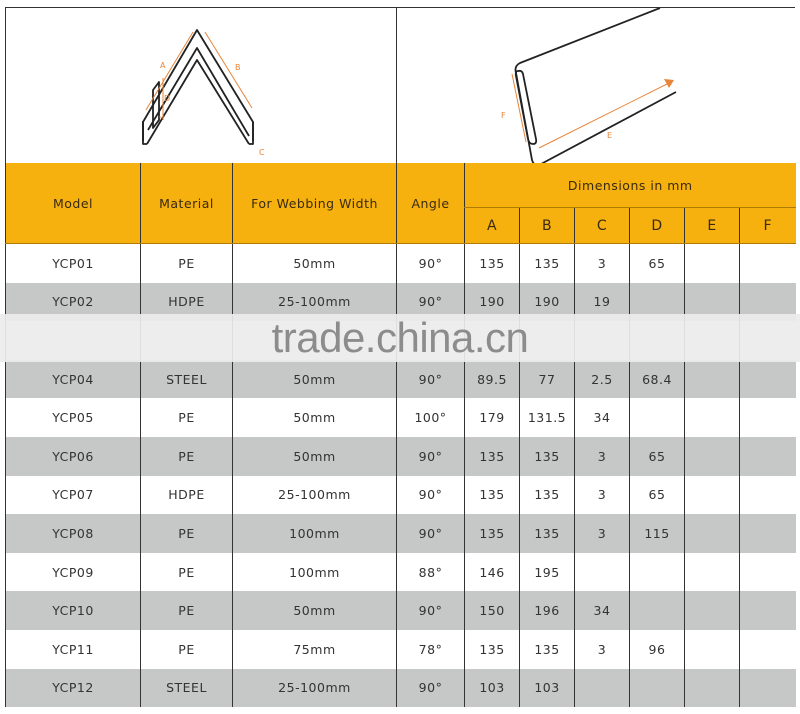 The image size is (800, 714). I want to click on corner-protector-diagram: A B C D, so click(203, 93).